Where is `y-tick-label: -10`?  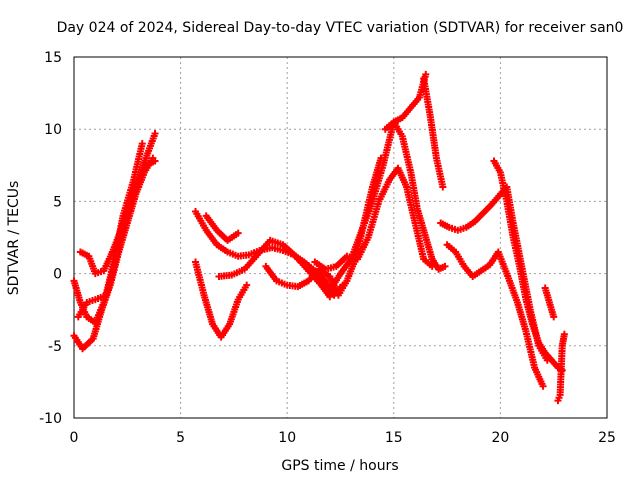 y-tick-label: -10 is located at coordinates (50, 419).